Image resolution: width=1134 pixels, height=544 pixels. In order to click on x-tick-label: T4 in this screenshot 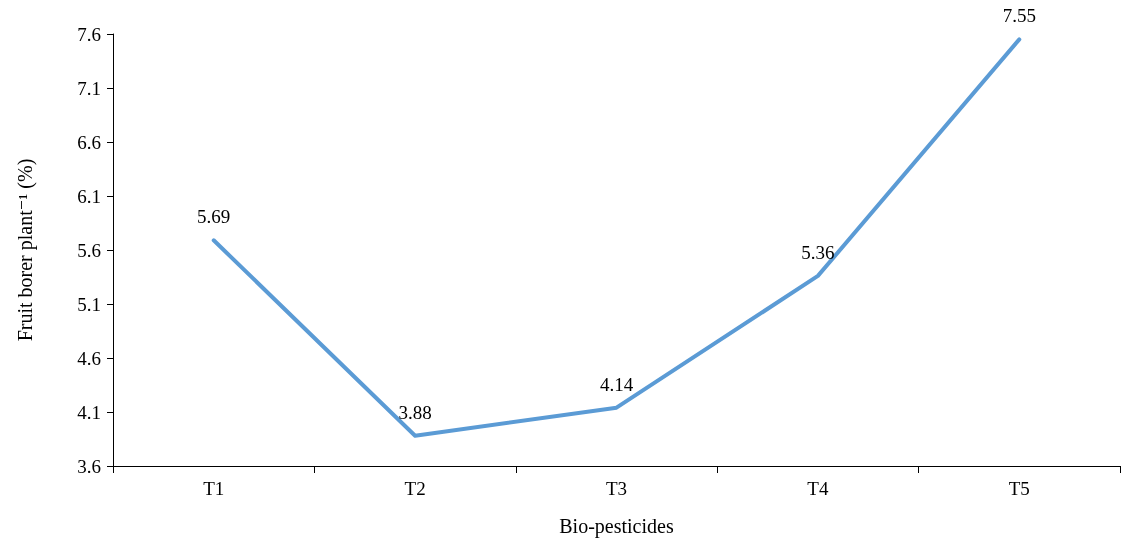, I will do `click(818, 488)`.